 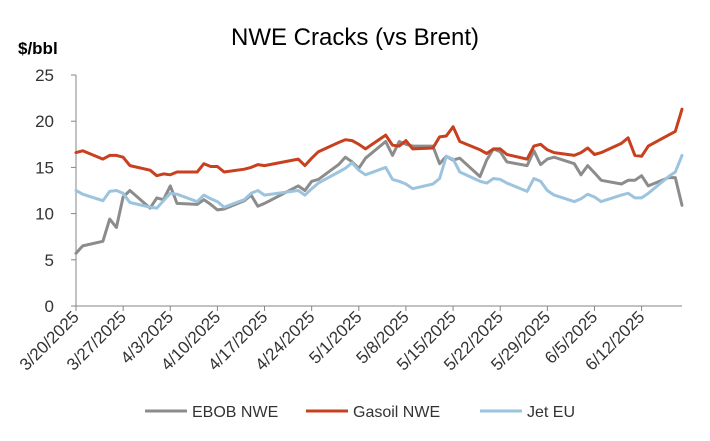 I want to click on chart-title: NWE Cracks (vs Brent), so click(x=355, y=37).